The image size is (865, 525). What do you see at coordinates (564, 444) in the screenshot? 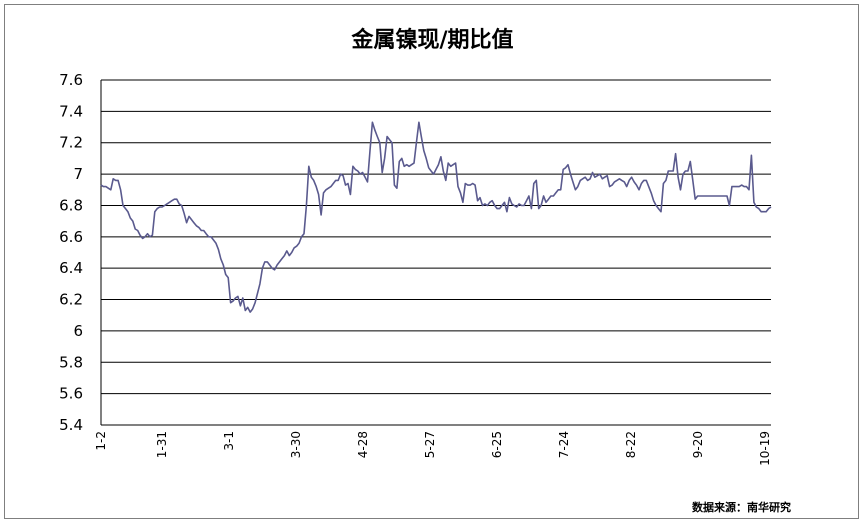
I see `x-tick-label: 7-24` at bounding box center [564, 444].